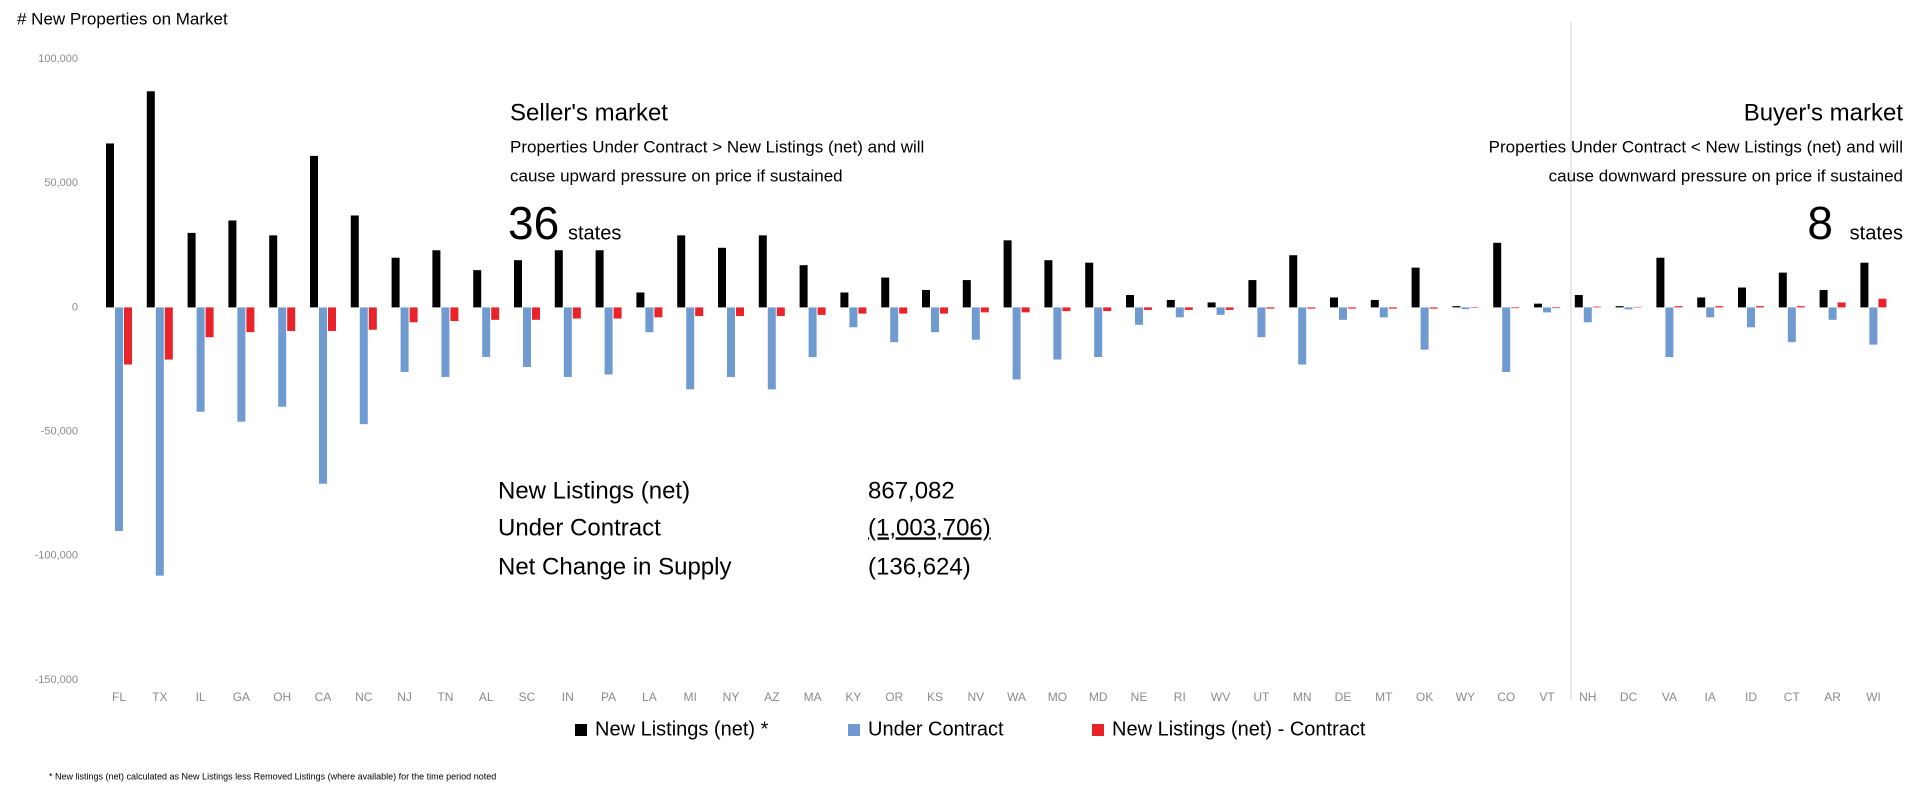 The image size is (1928, 793). What do you see at coordinates (1261, 697) in the screenshot?
I see `x-tick-label: UT` at bounding box center [1261, 697].